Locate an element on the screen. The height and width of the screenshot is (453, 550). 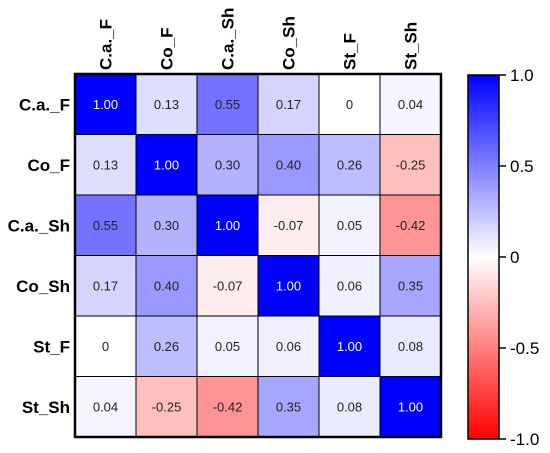
colorbar: 1.0 0.5 0 -0.5 -1.0 is located at coordinates (503, 257).